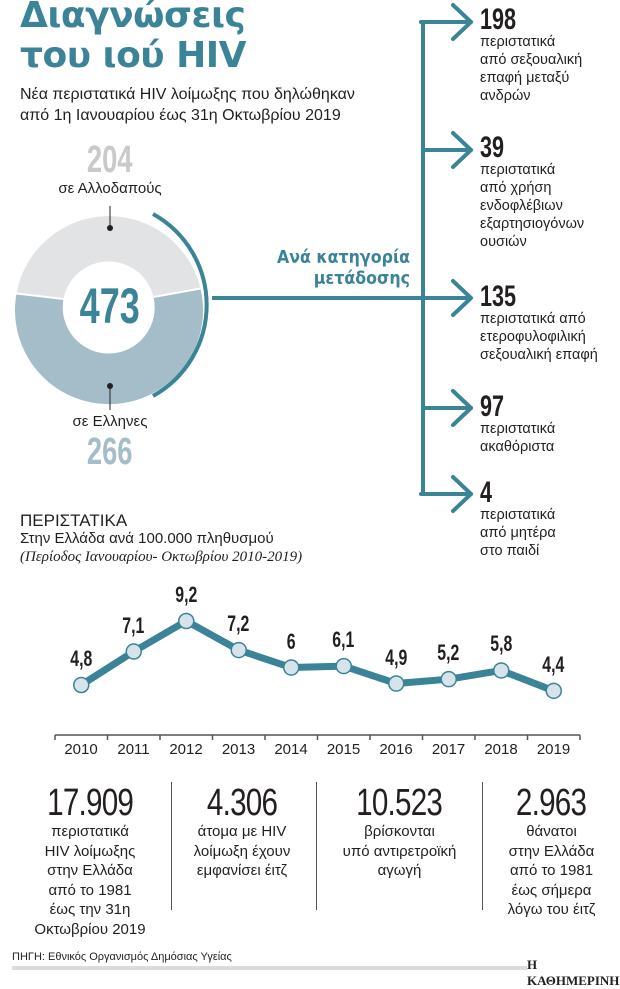 The height and width of the screenshot is (989, 620). I want to click on branch-text: στο παιδί, so click(510, 551).